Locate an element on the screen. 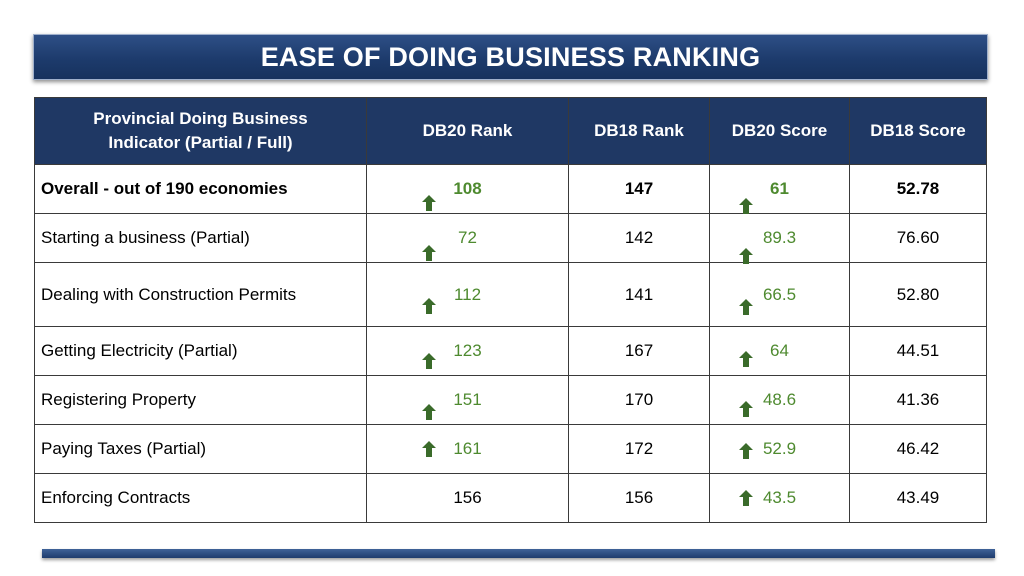 The width and height of the screenshot is (1024, 576). header-db18-score: DB18 Score is located at coordinates (918, 131).